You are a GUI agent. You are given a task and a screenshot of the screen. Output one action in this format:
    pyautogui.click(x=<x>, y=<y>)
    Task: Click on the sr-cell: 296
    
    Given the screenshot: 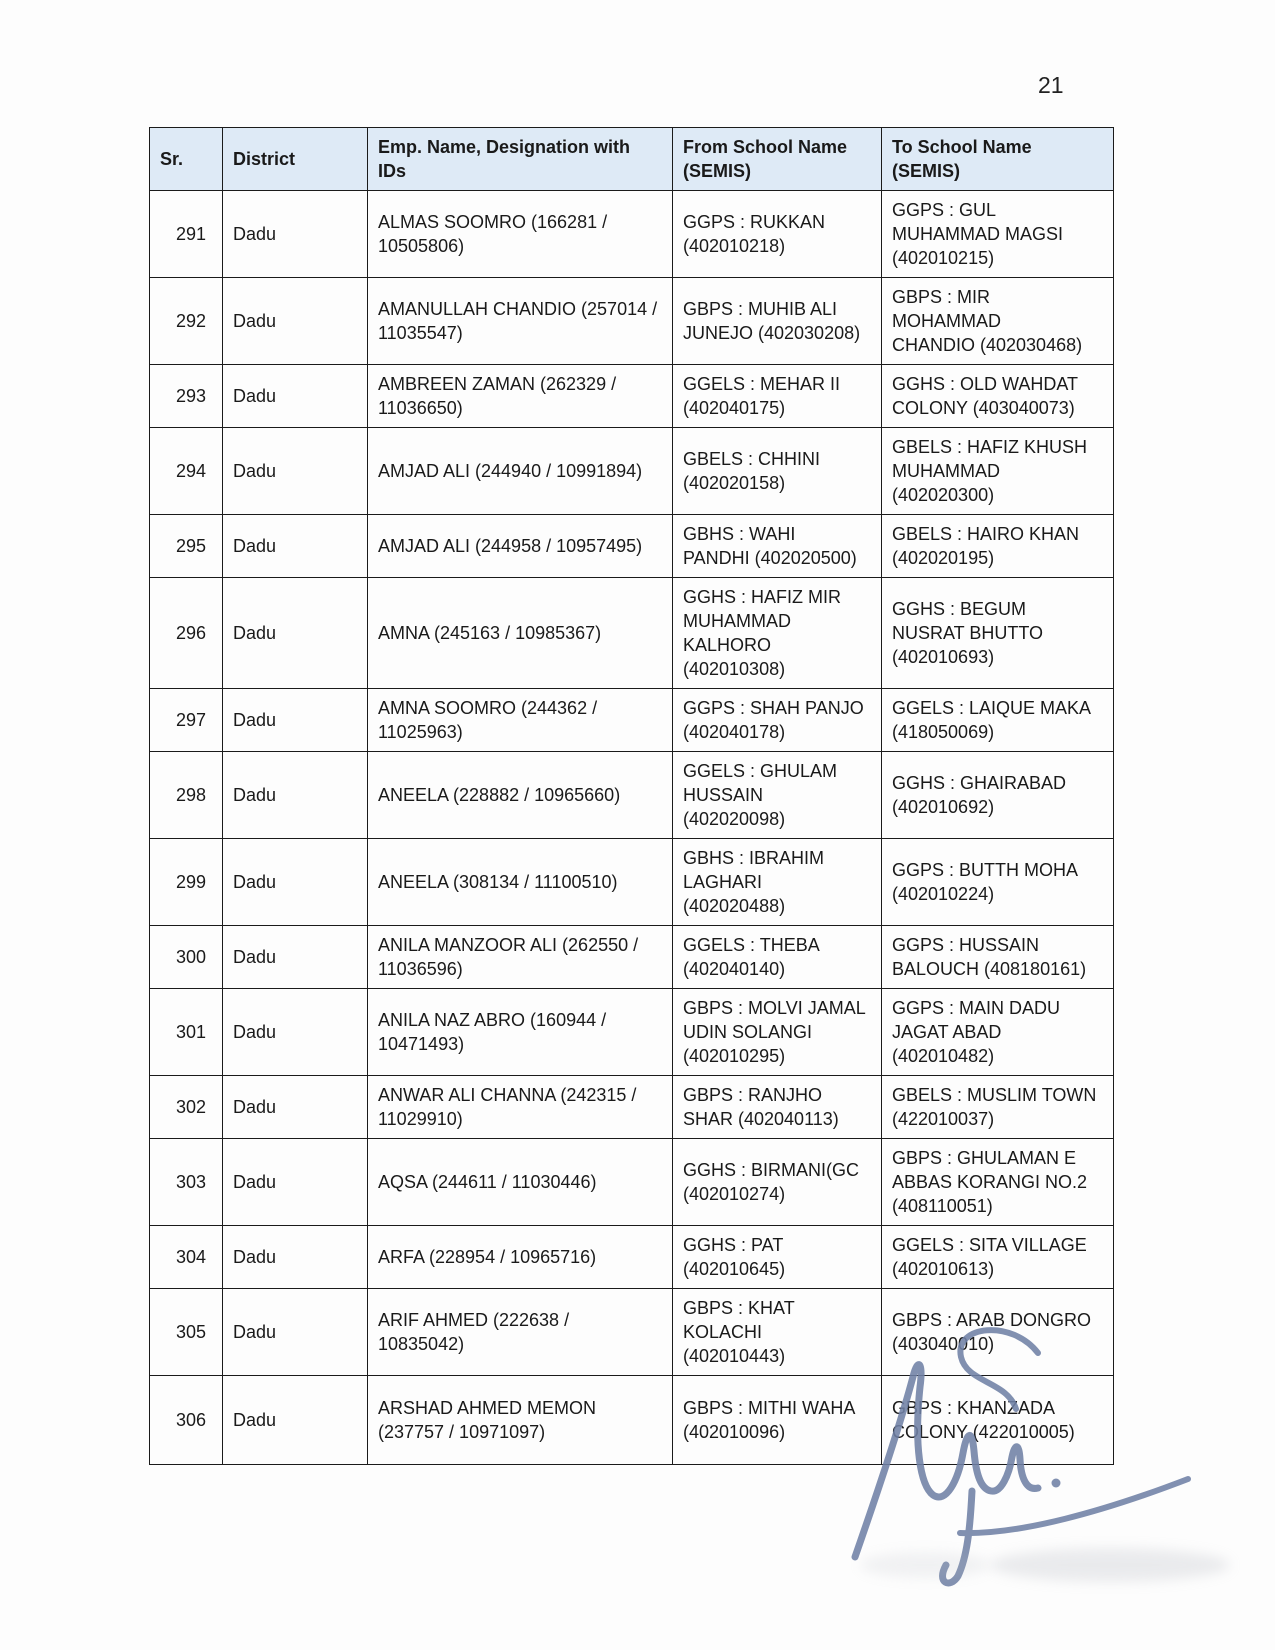 What is the action you would take?
    pyautogui.click(x=186, y=633)
    